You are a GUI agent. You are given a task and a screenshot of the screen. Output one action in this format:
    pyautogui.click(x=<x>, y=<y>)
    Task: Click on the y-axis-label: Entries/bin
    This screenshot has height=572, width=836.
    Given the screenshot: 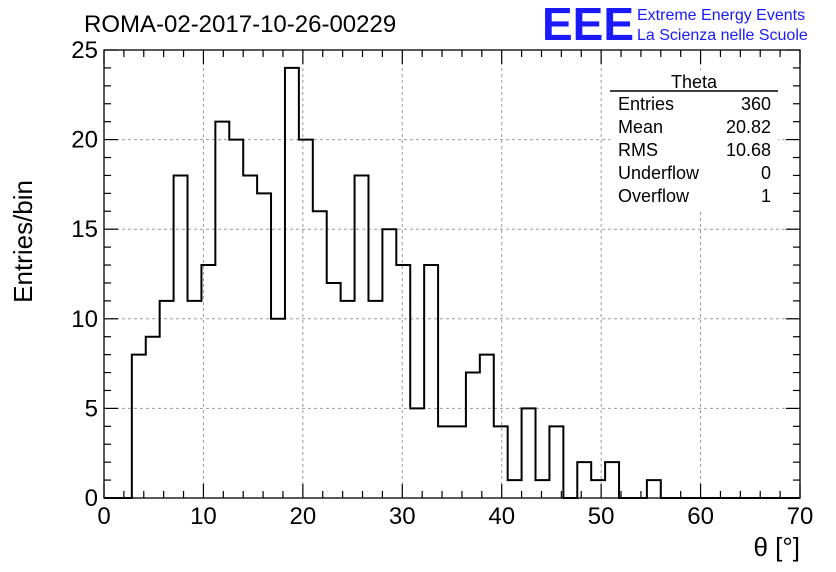 What is the action you would take?
    pyautogui.click(x=23, y=241)
    